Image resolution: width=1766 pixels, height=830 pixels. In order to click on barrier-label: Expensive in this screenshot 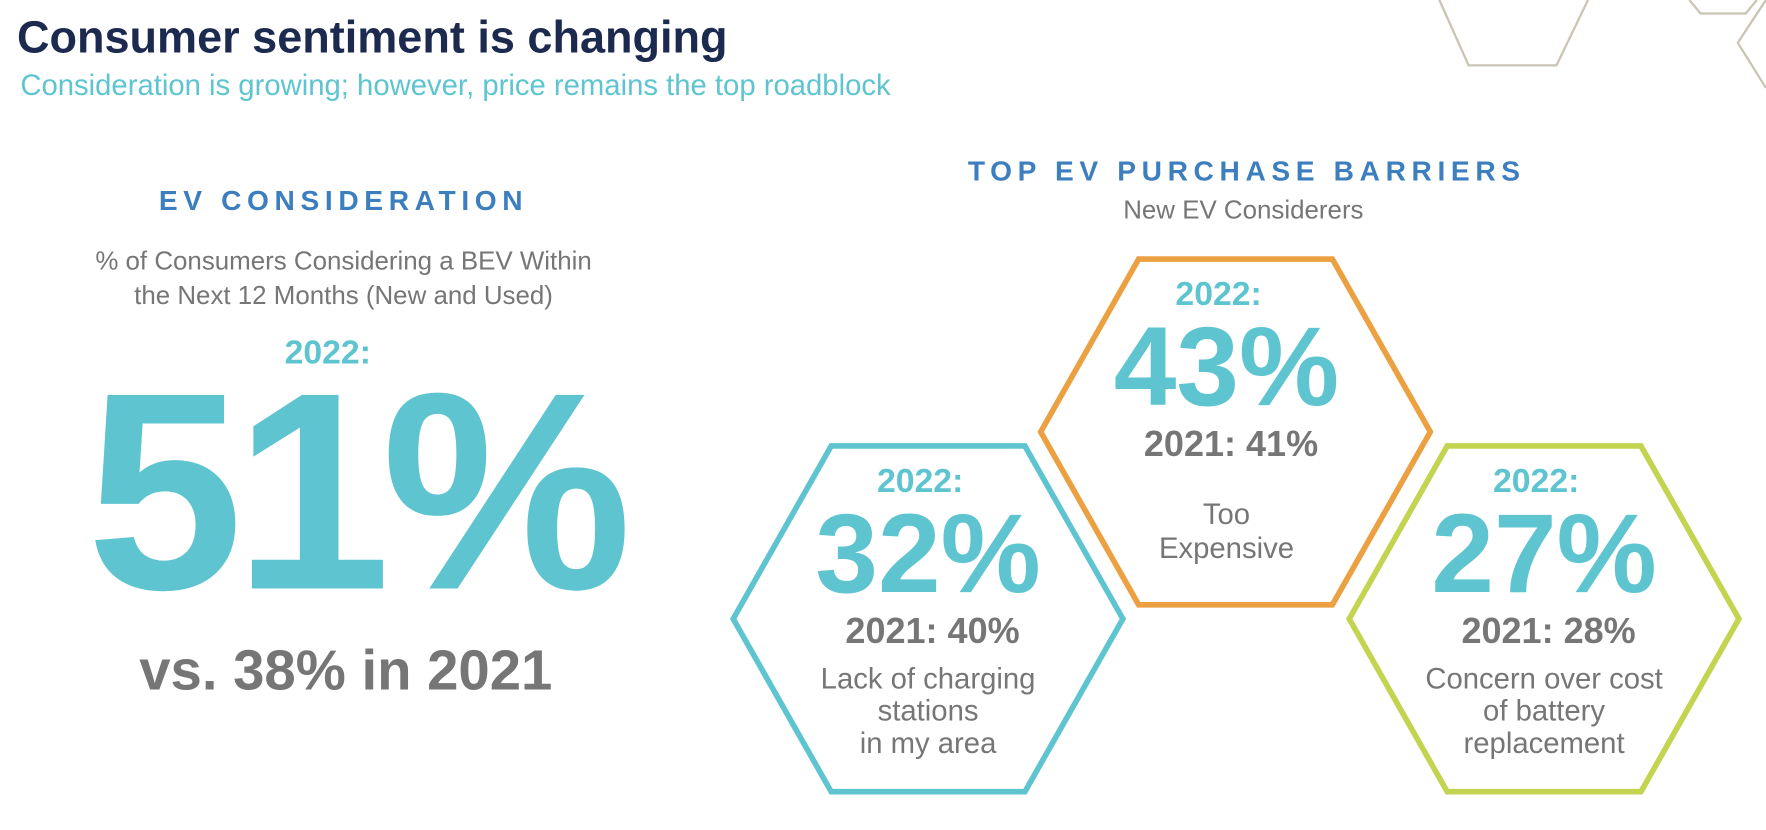, I will do `click(1226, 548)`.